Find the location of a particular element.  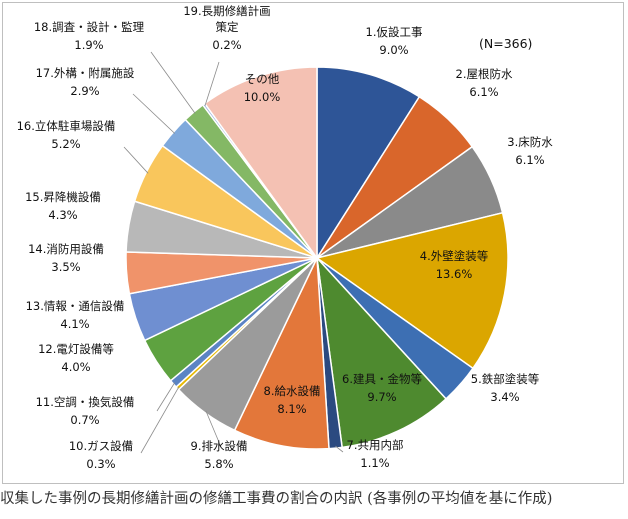

slice-name-11: 11.空調・換気設備 is located at coordinates (85, 402).